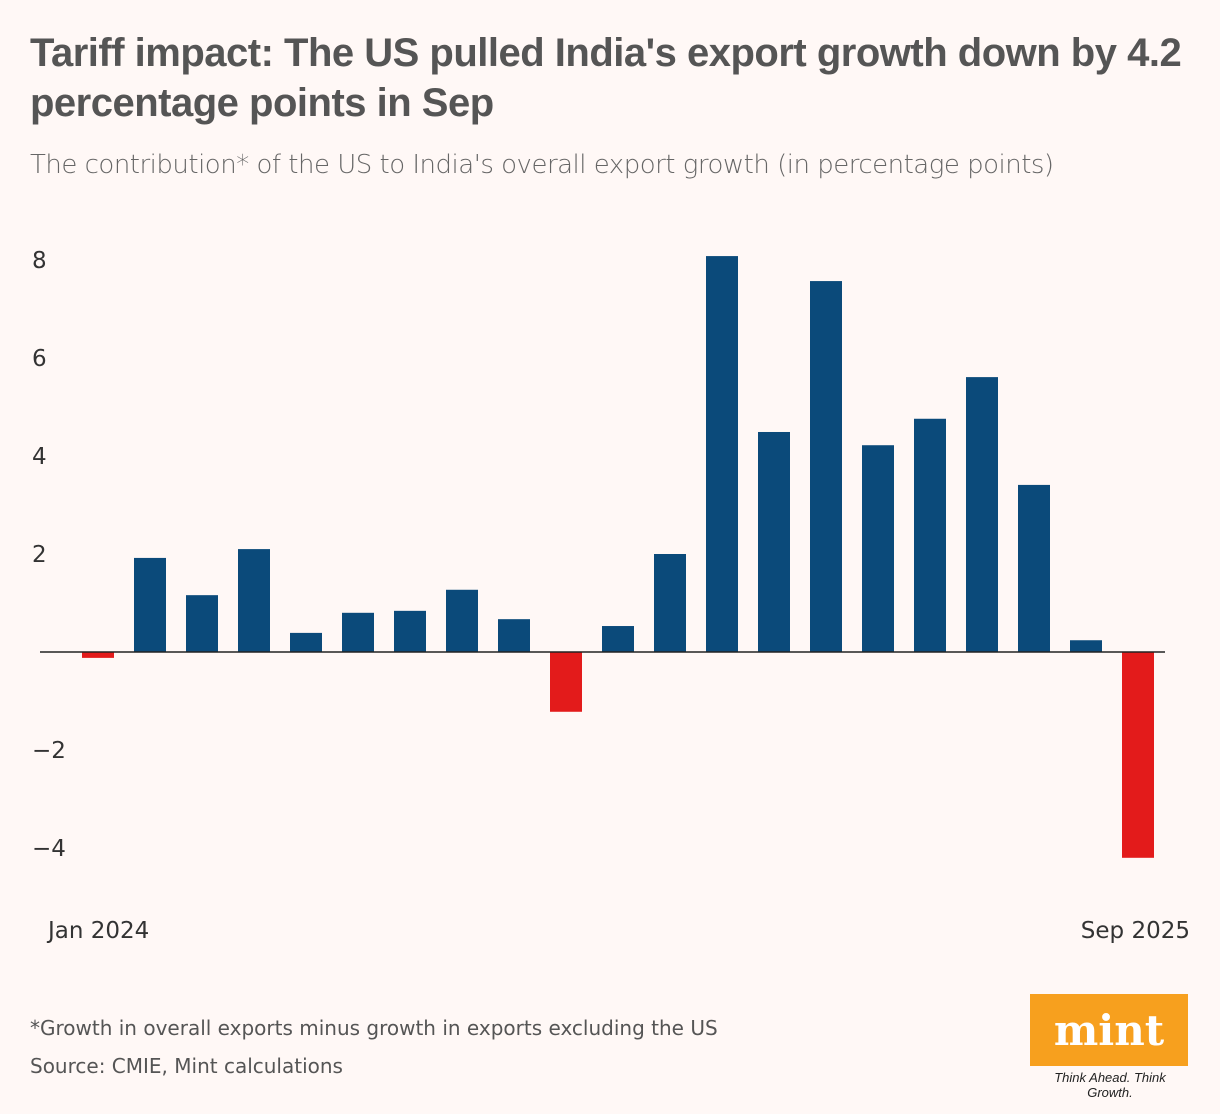 The height and width of the screenshot is (1114, 1220). I want to click on x-tick-label: Sep 2025, so click(1135, 931).